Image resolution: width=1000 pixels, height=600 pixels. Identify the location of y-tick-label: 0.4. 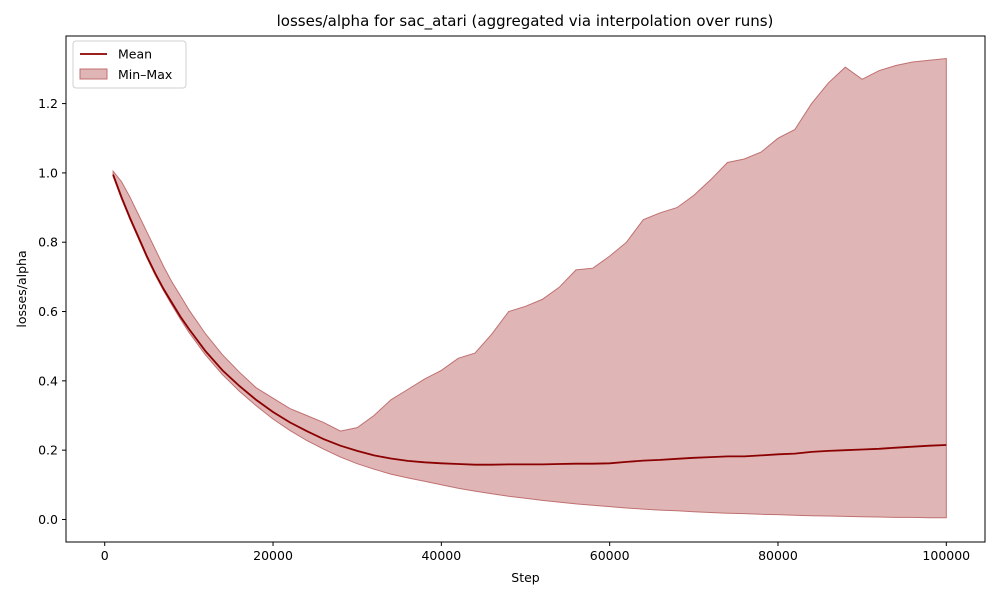
(48, 380).